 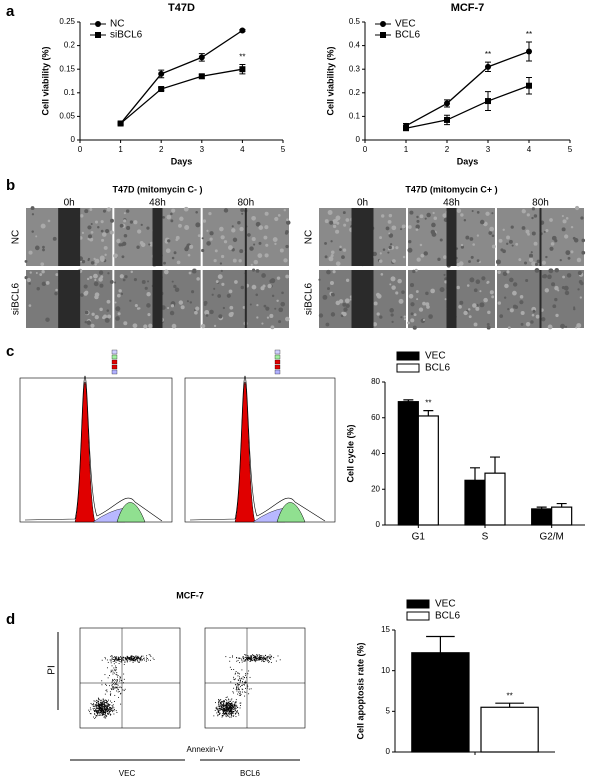 What do you see at coordinates (202, 149) in the screenshot?
I see `x-tick-label: 3` at bounding box center [202, 149].